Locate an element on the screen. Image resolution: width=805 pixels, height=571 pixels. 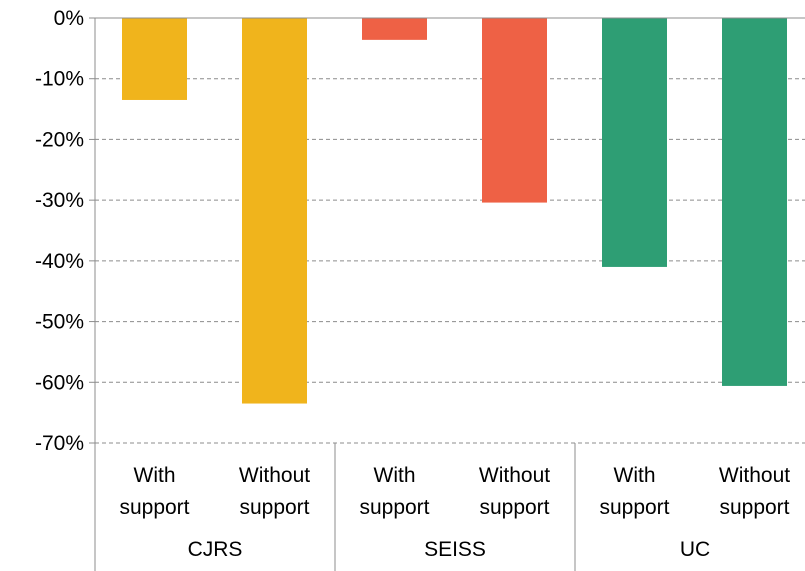
y-tick-label: -30% is located at coordinates (59, 200).